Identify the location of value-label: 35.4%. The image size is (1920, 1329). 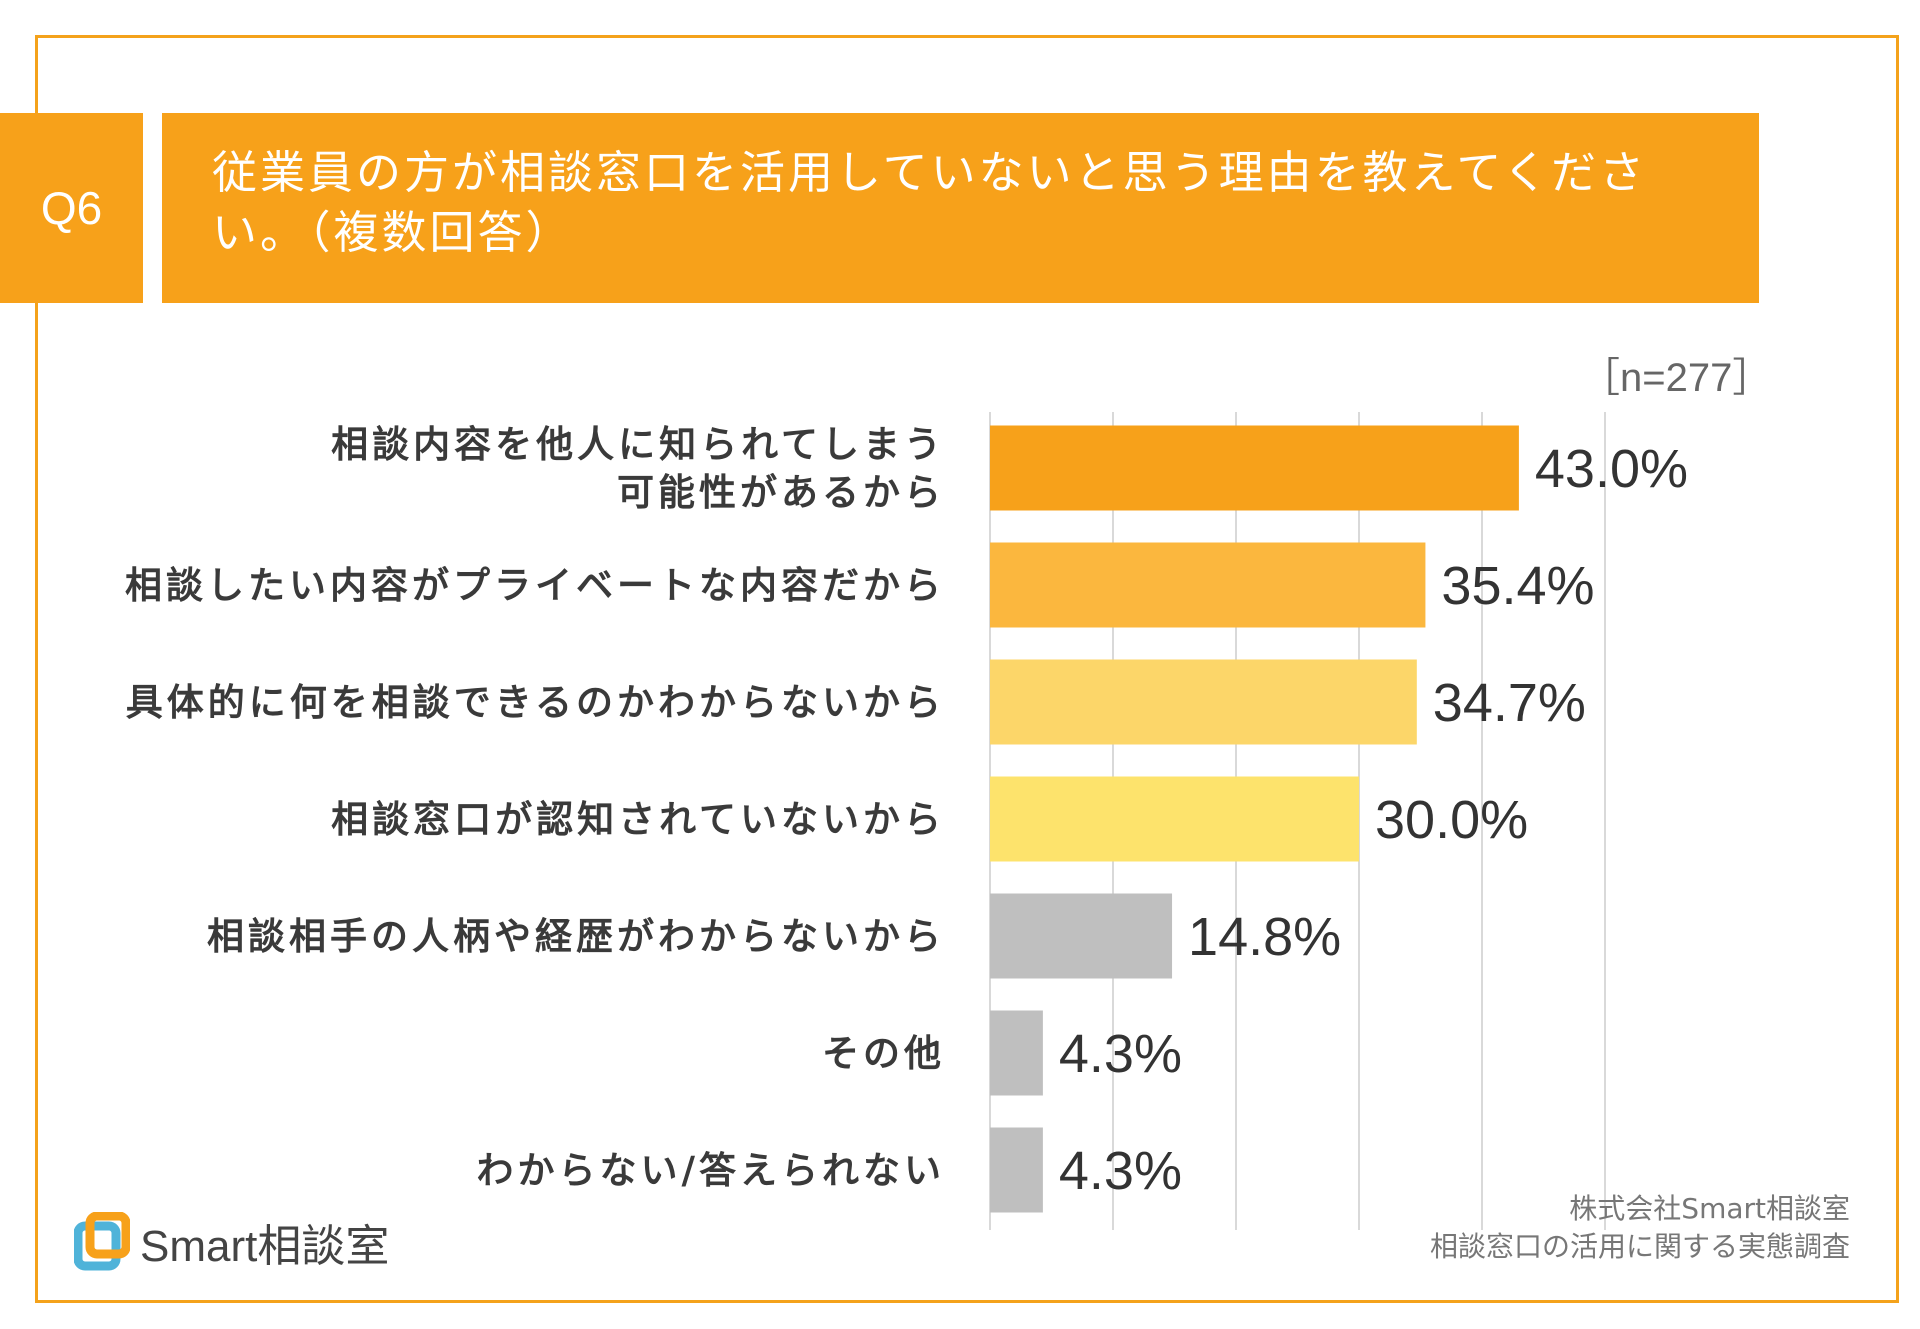
(1517, 586).